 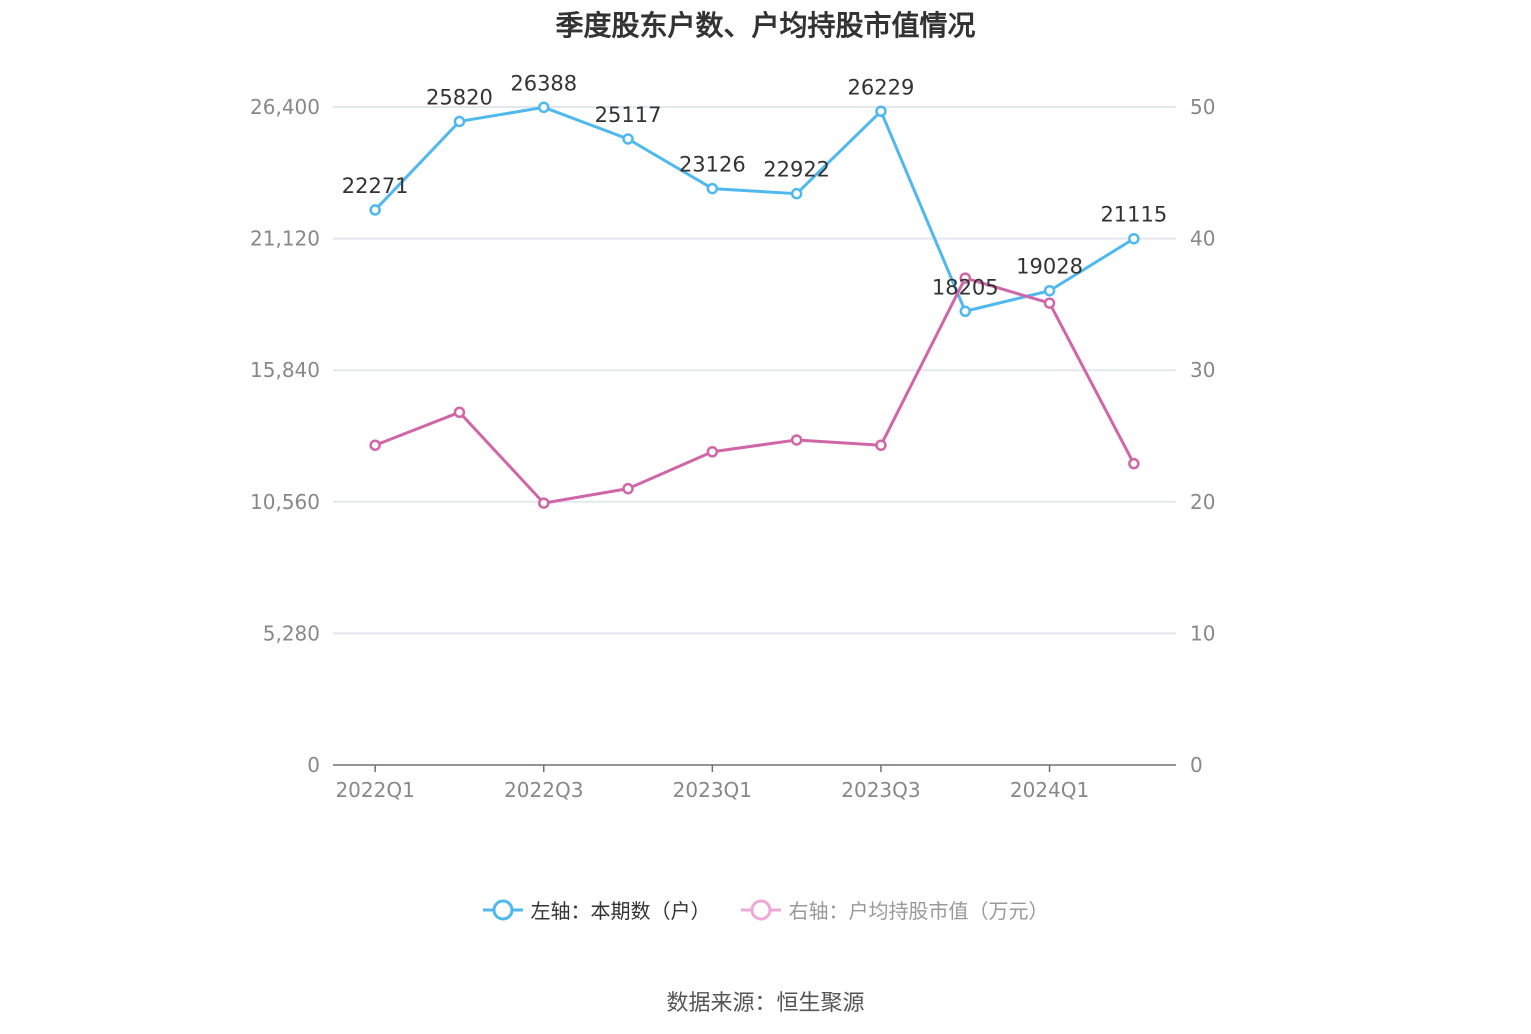 What do you see at coordinates (459, 97) in the screenshot?
I see `data-label: 25820` at bounding box center [459, 97].